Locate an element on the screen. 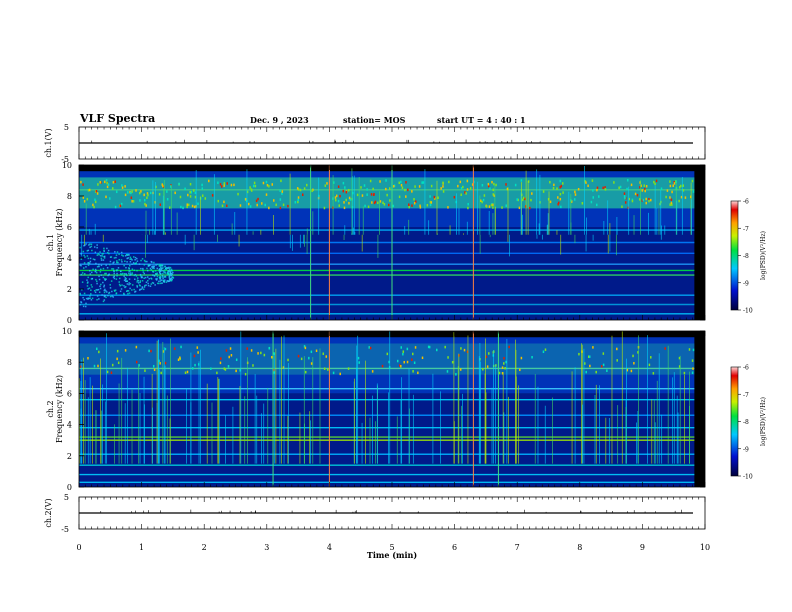  ch2-spectrogram-ytick-2: 2 is located at coordinates (69, 456).